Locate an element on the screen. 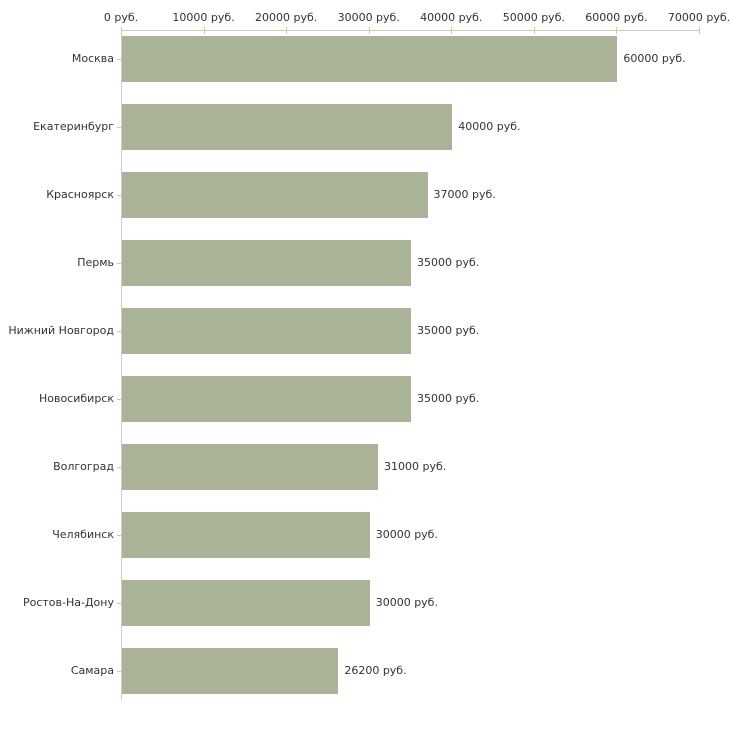  x-axis-tick-label: 70000 руб. is located at coordinates (698, 17).